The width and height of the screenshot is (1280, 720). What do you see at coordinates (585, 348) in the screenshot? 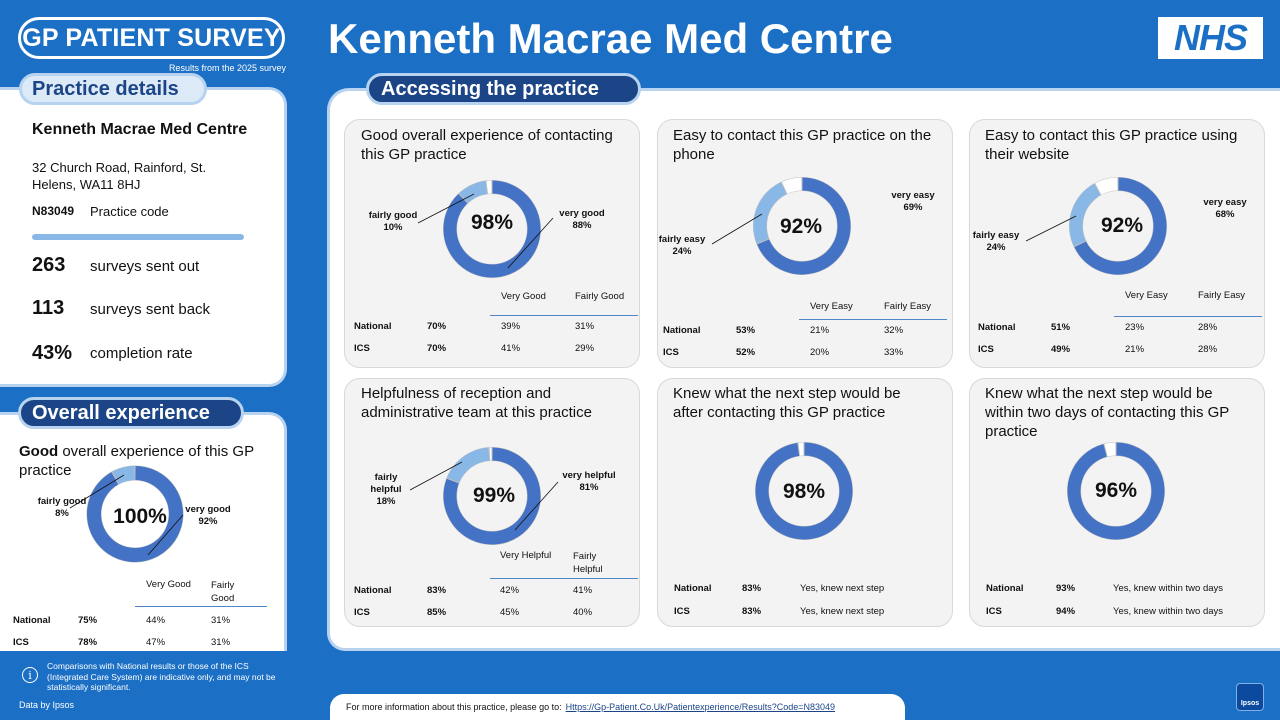
I see `row-c2: 29%` at bounding box center [585, 348].